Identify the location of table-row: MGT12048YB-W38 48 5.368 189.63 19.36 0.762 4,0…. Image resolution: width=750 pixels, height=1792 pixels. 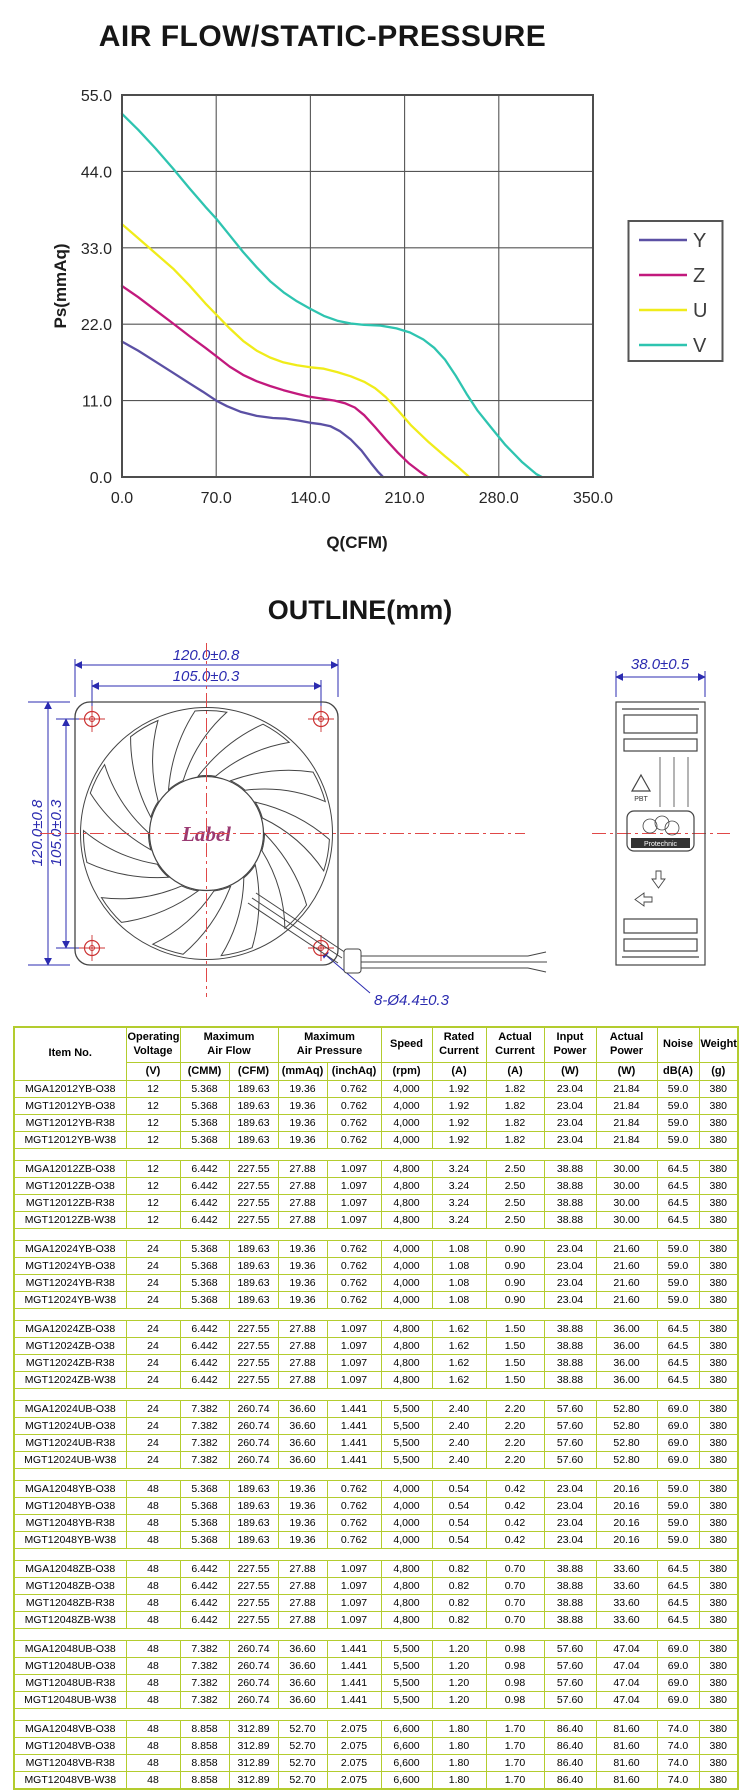
(376, 1540).